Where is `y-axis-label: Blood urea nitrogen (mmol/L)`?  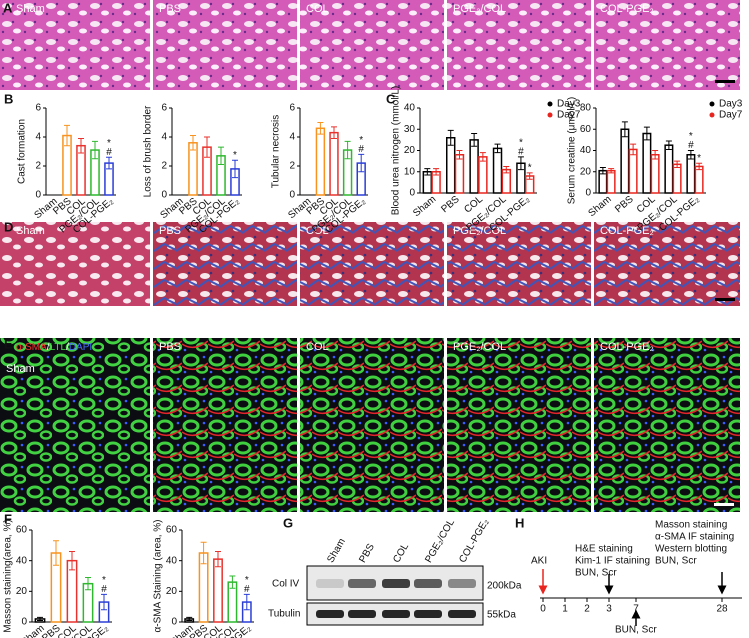 y-axis-label: Blood urea nitrogen (mmol/L) is located at coordinates (396, 151).